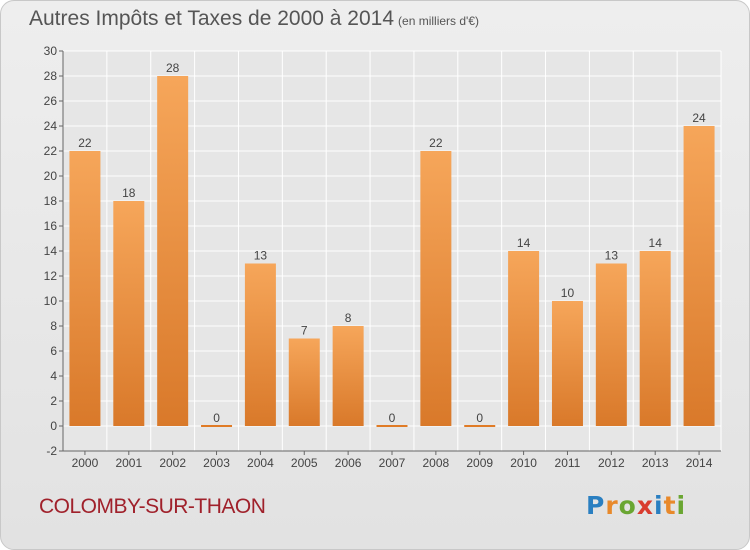 The image size is (750, 550). What do you see at coordinates (568, 463) in the screenshot?
I see `x-tick-label: 2011` at bounding box center [568, 463].